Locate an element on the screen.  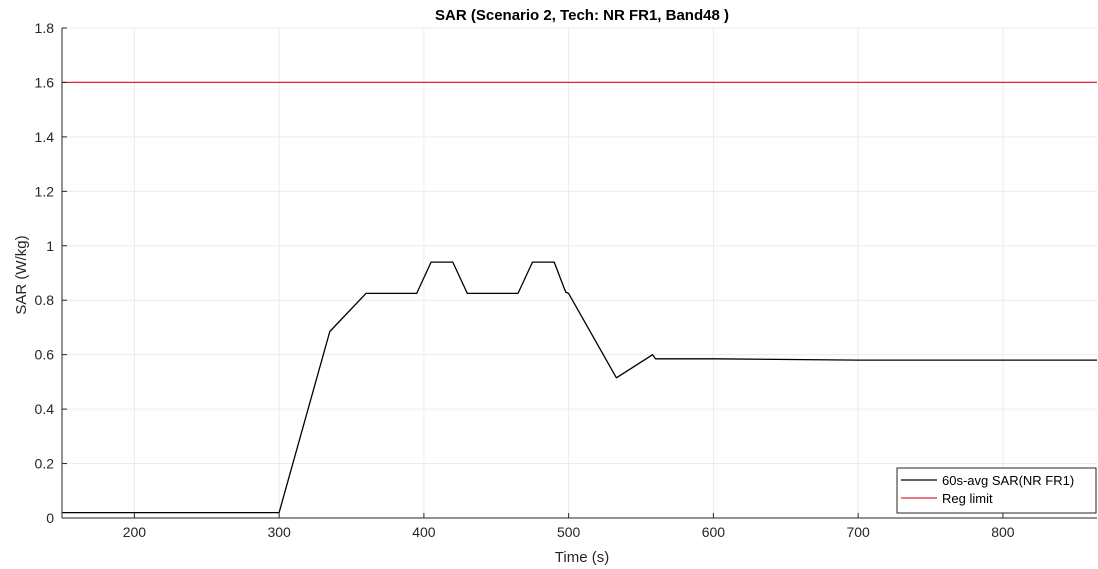
y-tick-label: 0.6 is located at coordinates (45, 355).